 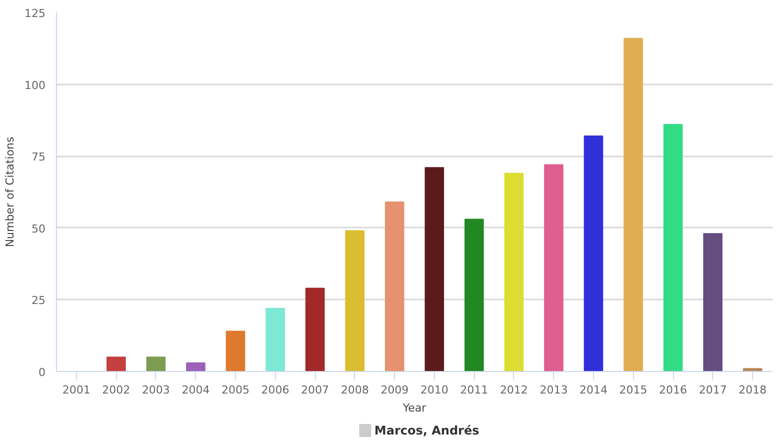 What do you see at coordinates (554, 390) in the screenshot?
I see `x-tick-label: 2013` at bounding box center [554, 390].